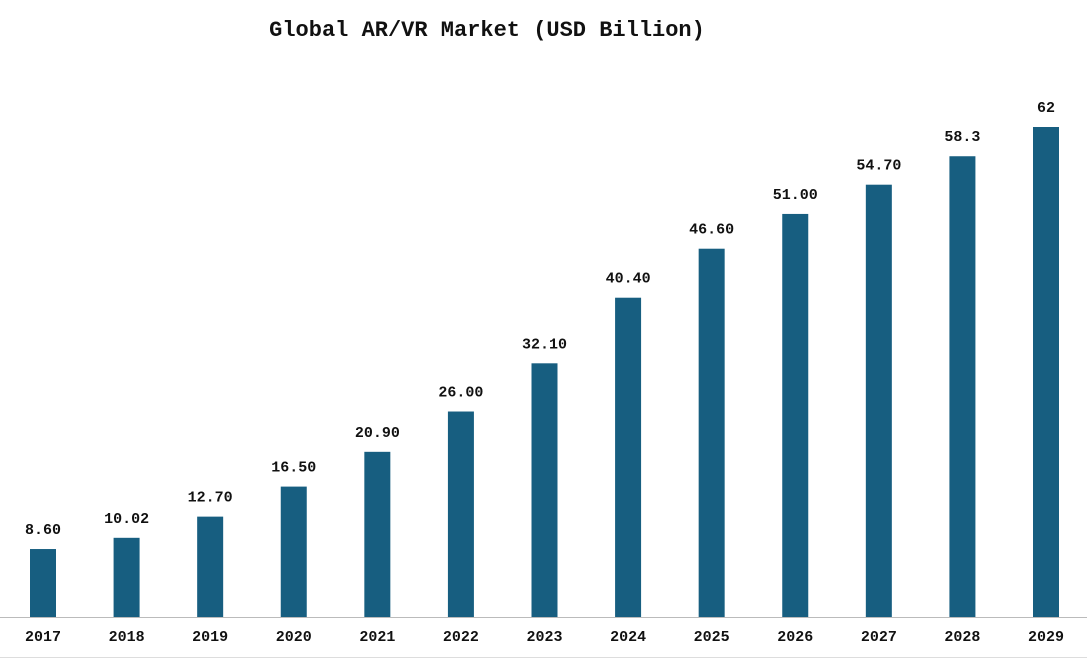  Describe the element at coordinates (210, 637) in the screenshot. I see `x-tick-label: 2019` at that location.